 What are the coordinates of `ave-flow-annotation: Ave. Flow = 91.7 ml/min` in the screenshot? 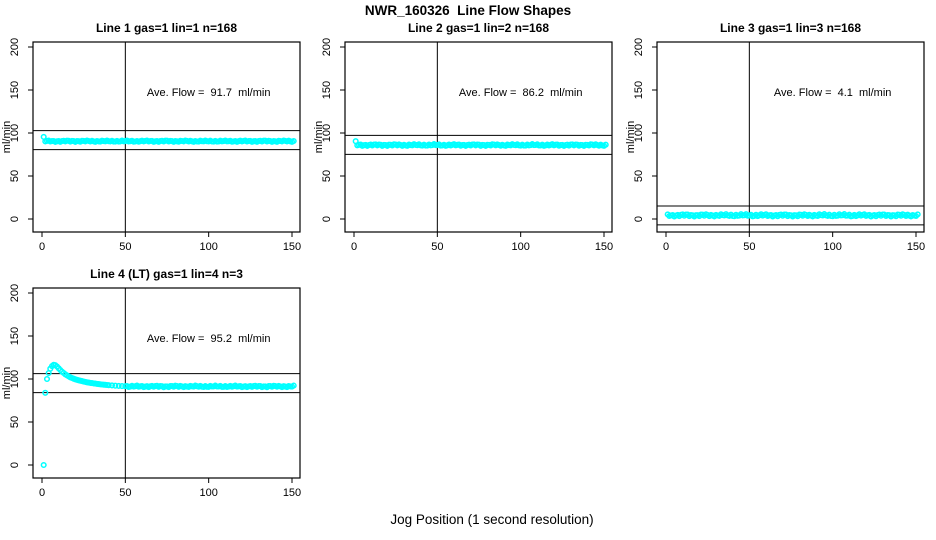 It's located at (209, 93).